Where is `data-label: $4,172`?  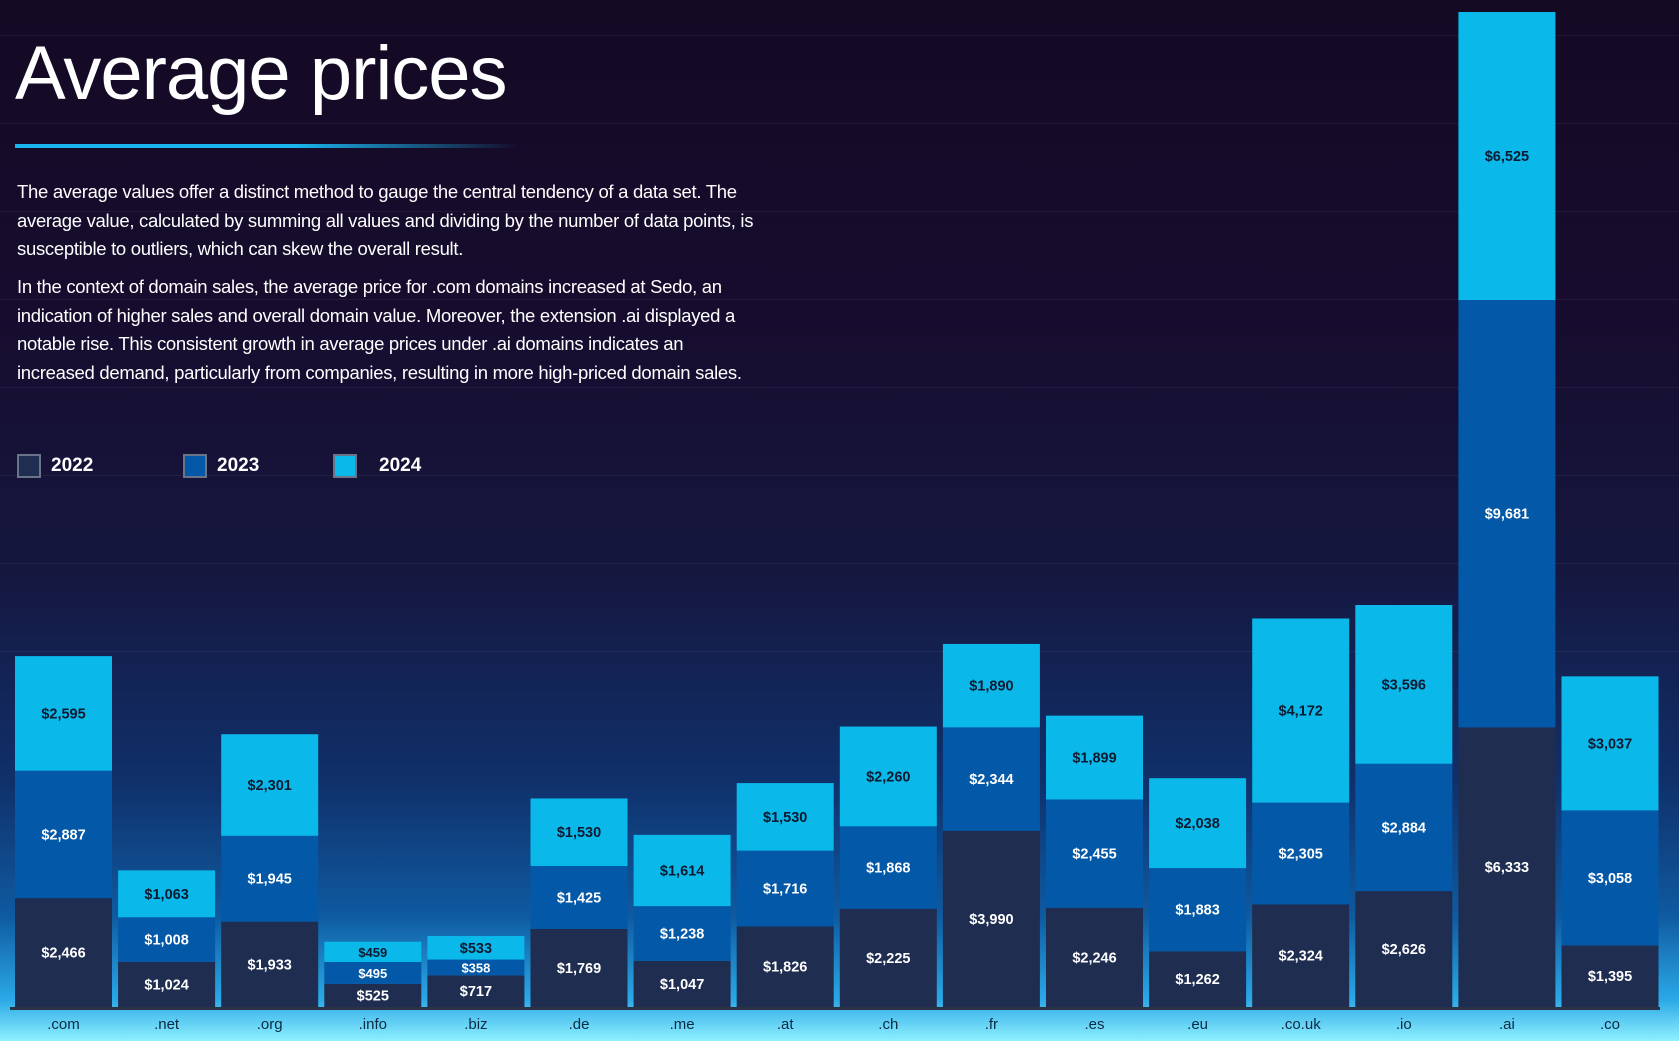
data-label: $4,172 is located at coordinates (1301, 712).